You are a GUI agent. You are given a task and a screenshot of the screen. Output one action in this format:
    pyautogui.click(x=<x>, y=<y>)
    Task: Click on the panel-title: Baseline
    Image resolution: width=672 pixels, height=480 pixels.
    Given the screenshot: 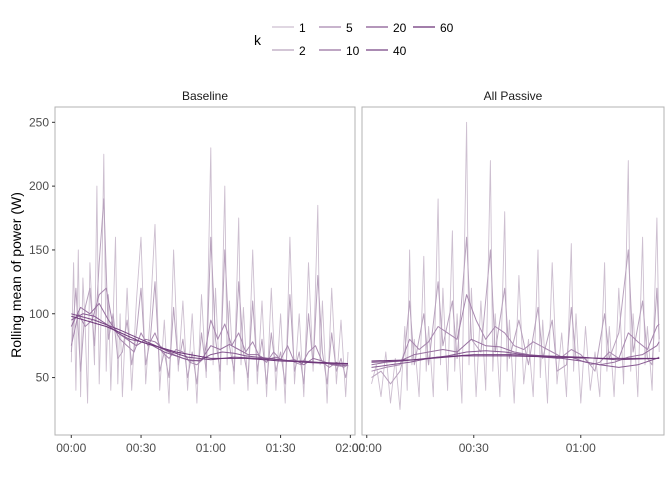 What is the action you would take?
    pyautogui.click(x=205, y=96)
    